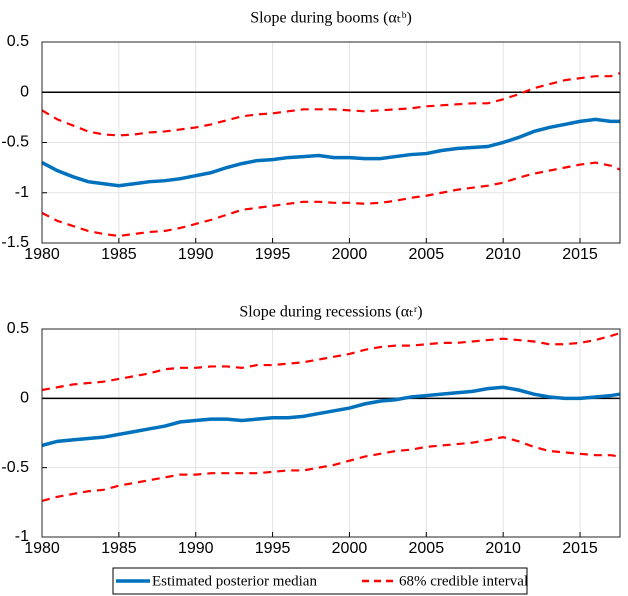 The height and width of the screenshot is (596, 628). Describe the element at coordinates (15, 242) in the screenshot. I see `y-tick-label: -1.5` at that location.